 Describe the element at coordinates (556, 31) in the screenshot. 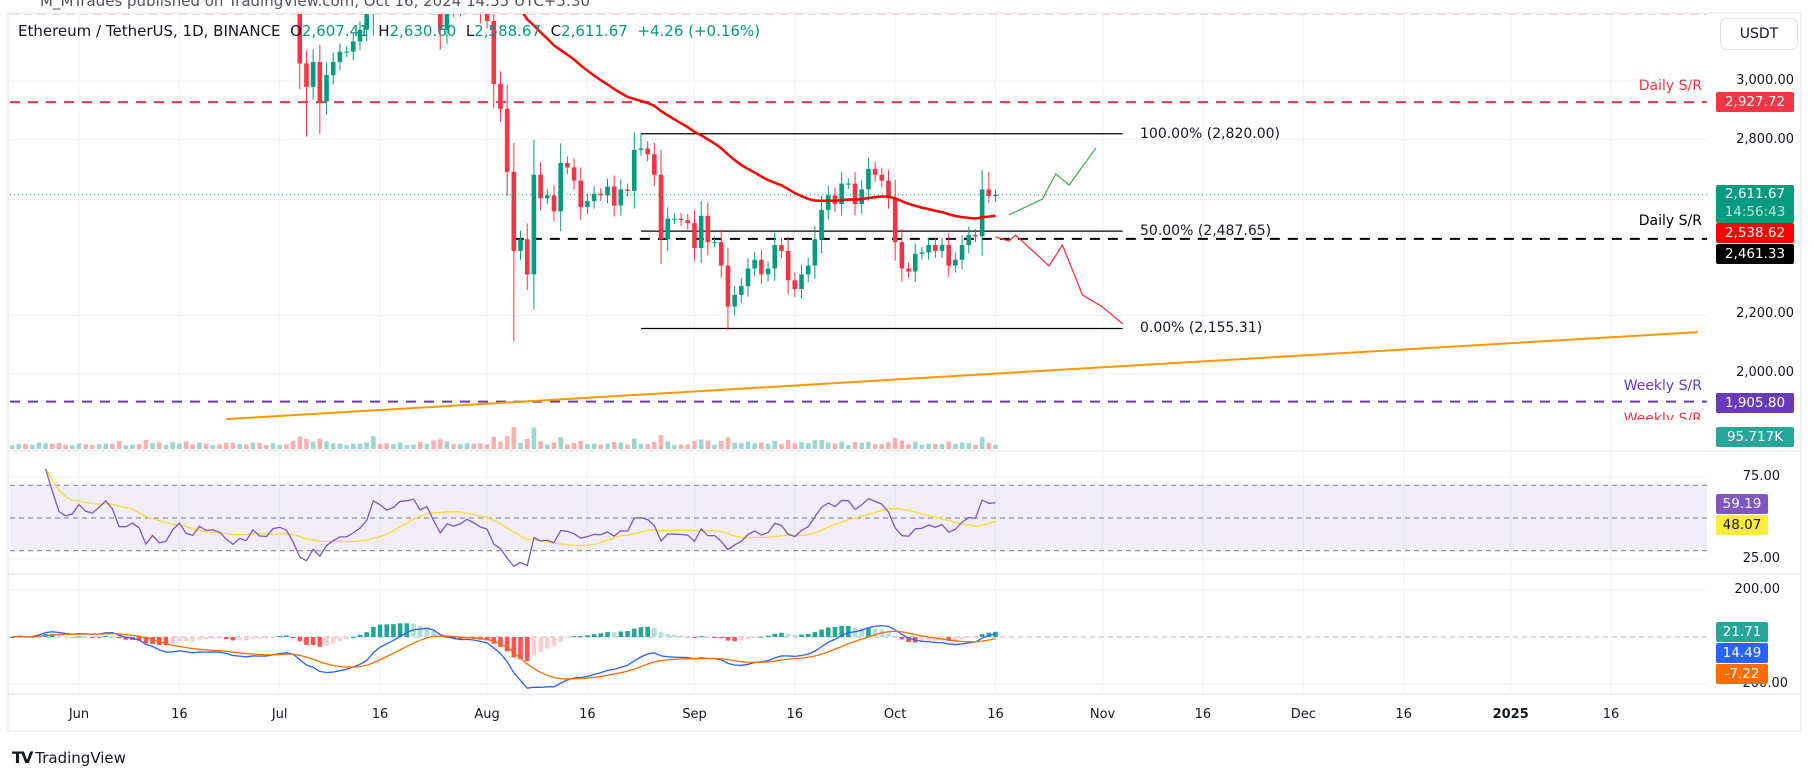

I see `close-label: C` at that location.